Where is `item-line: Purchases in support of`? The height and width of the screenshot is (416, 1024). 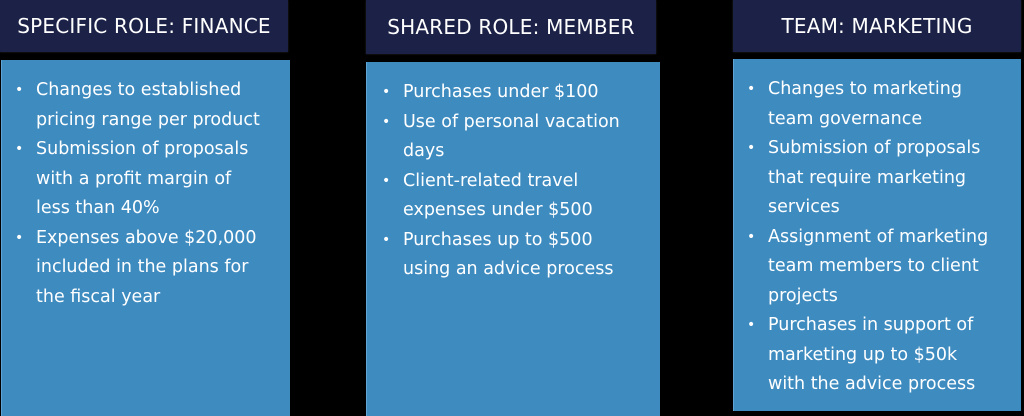 item-line: Purchases in support of is located at coordinates (871, 325).